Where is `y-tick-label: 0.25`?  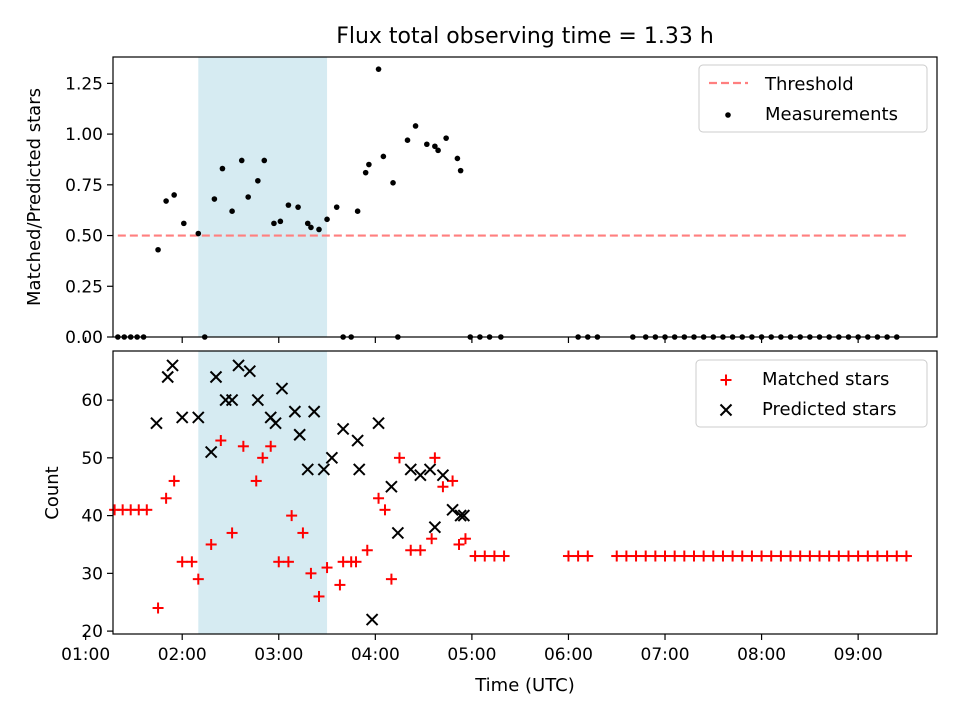 y-tick-label: 0.25 is located at coordinates (84, 287).